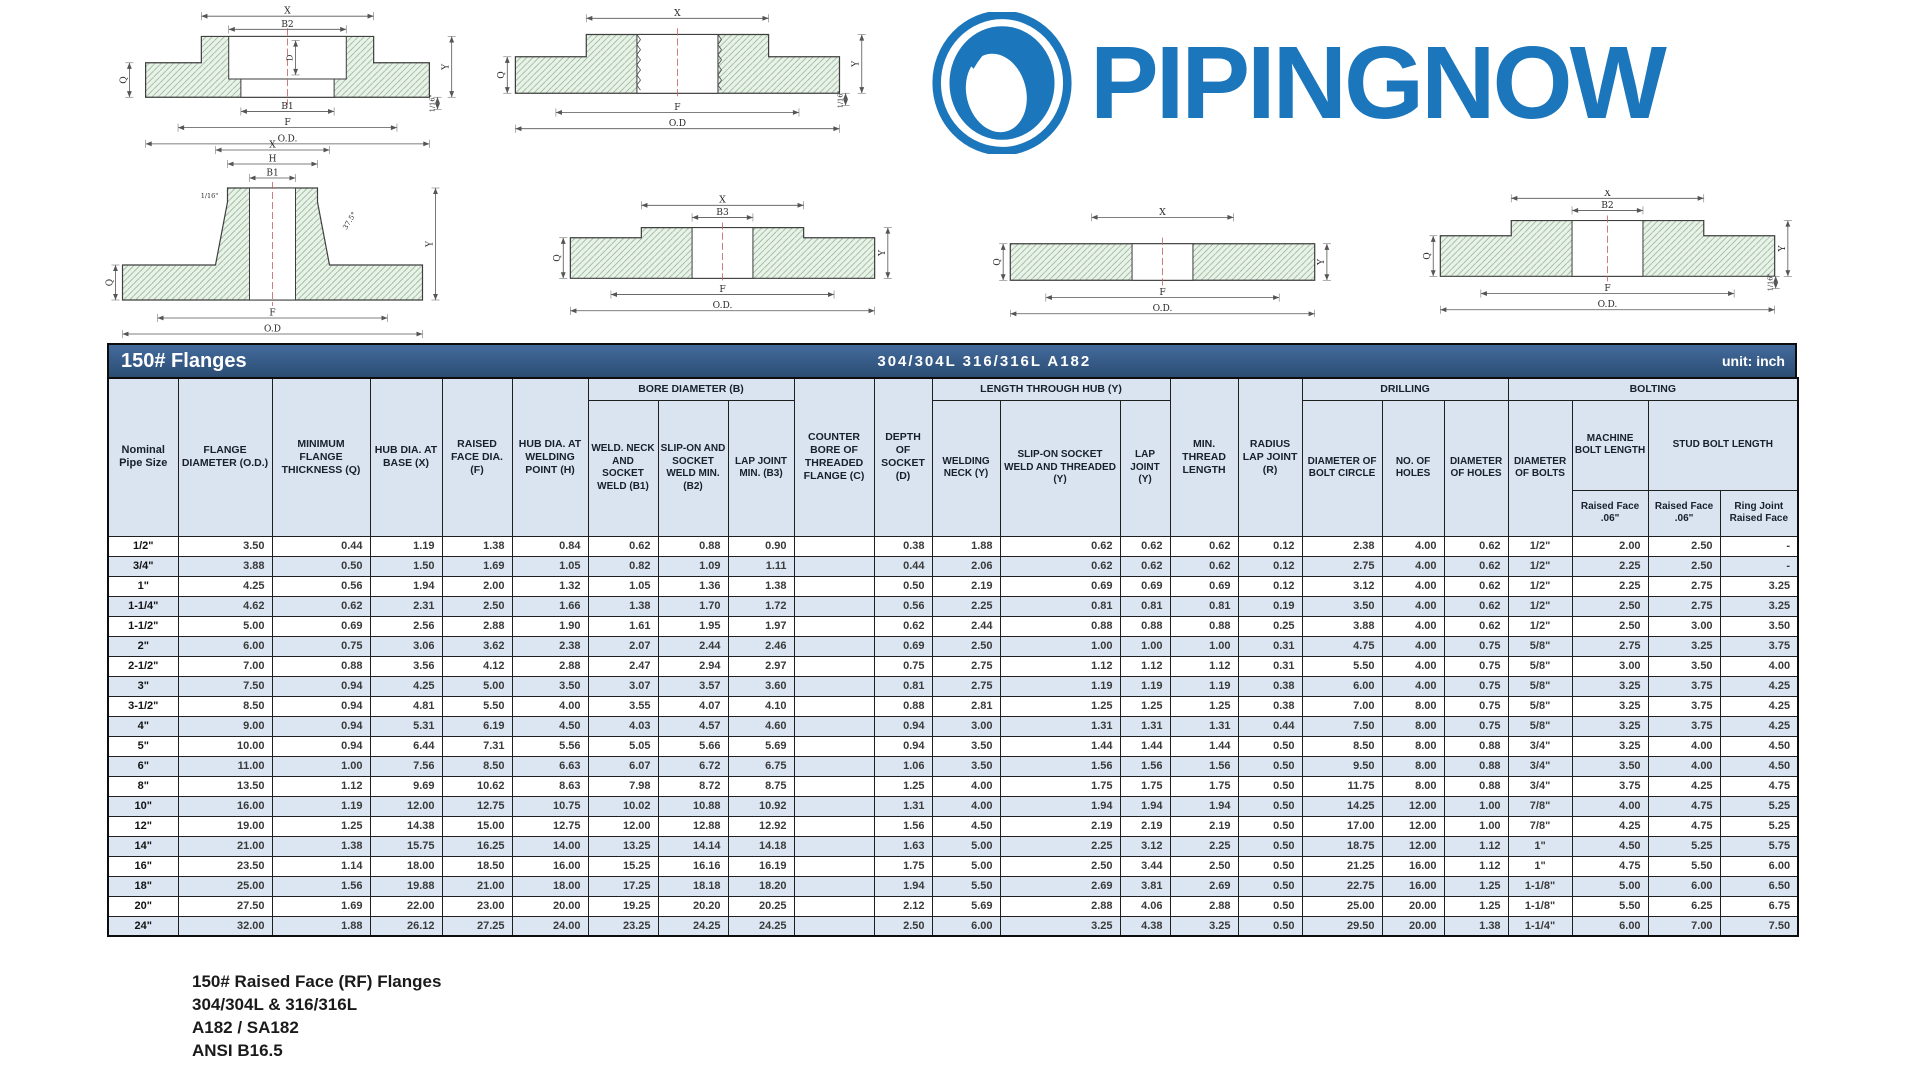 This screenshot has width=1920, height=1080. I want to click on value-cell: 21.25, so click(1342, 866).